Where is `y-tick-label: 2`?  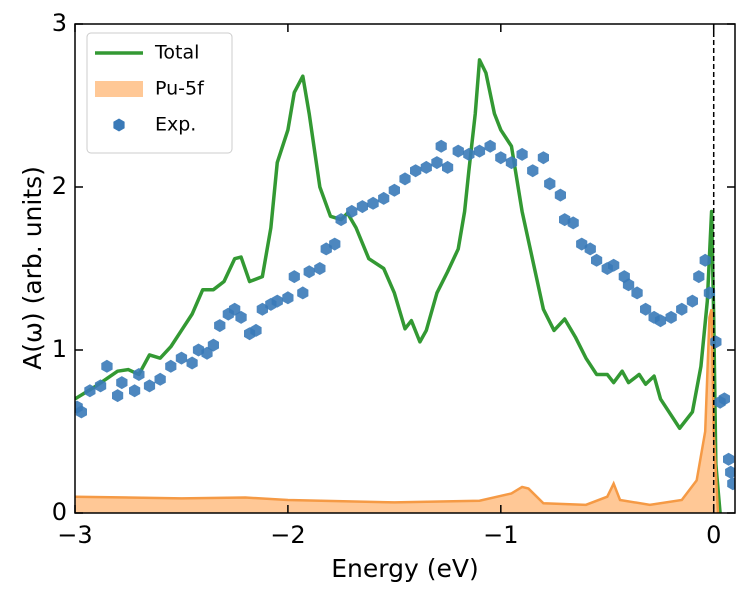 y-tick-label: 2 is located at coordinates (59, 186).